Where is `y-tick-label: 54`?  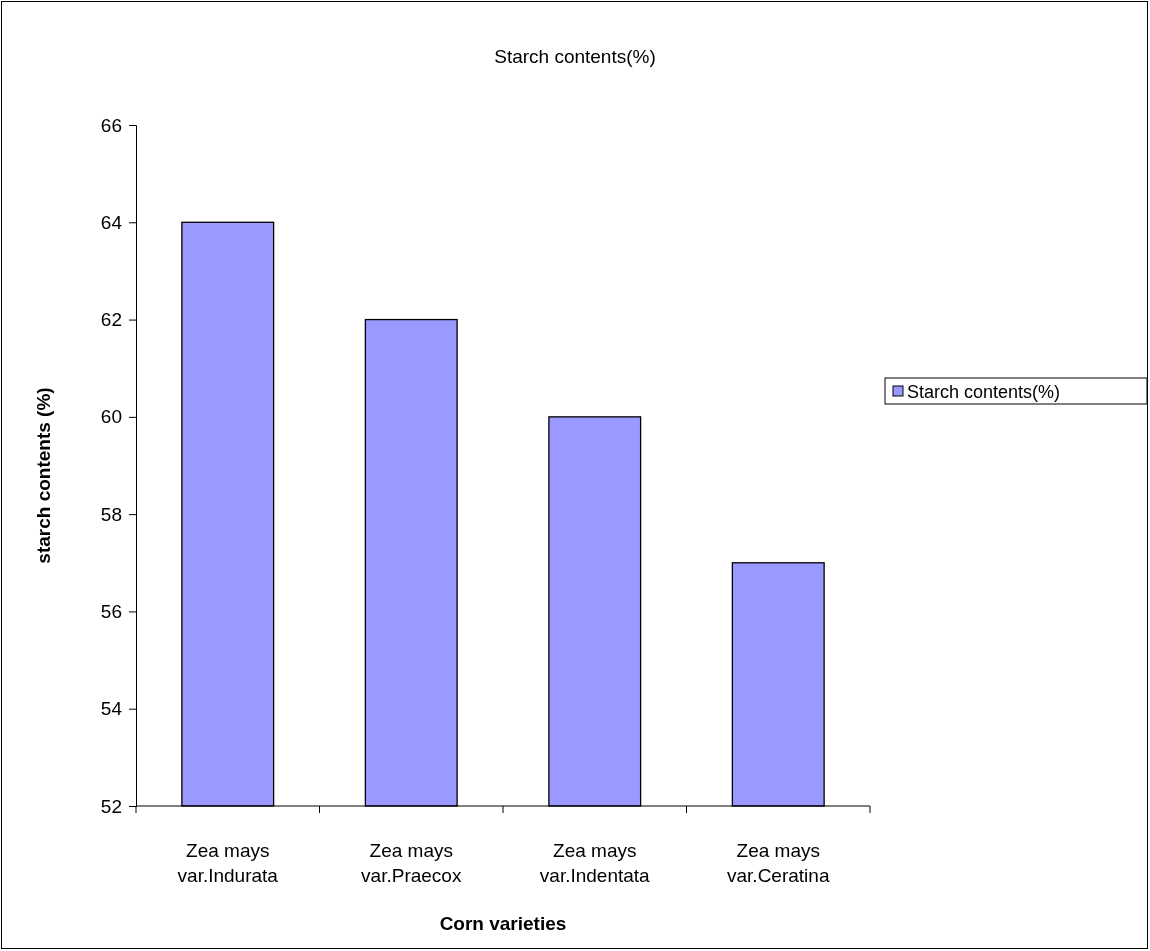 y-tick-label: 54 is located at coordinates (111, 709).